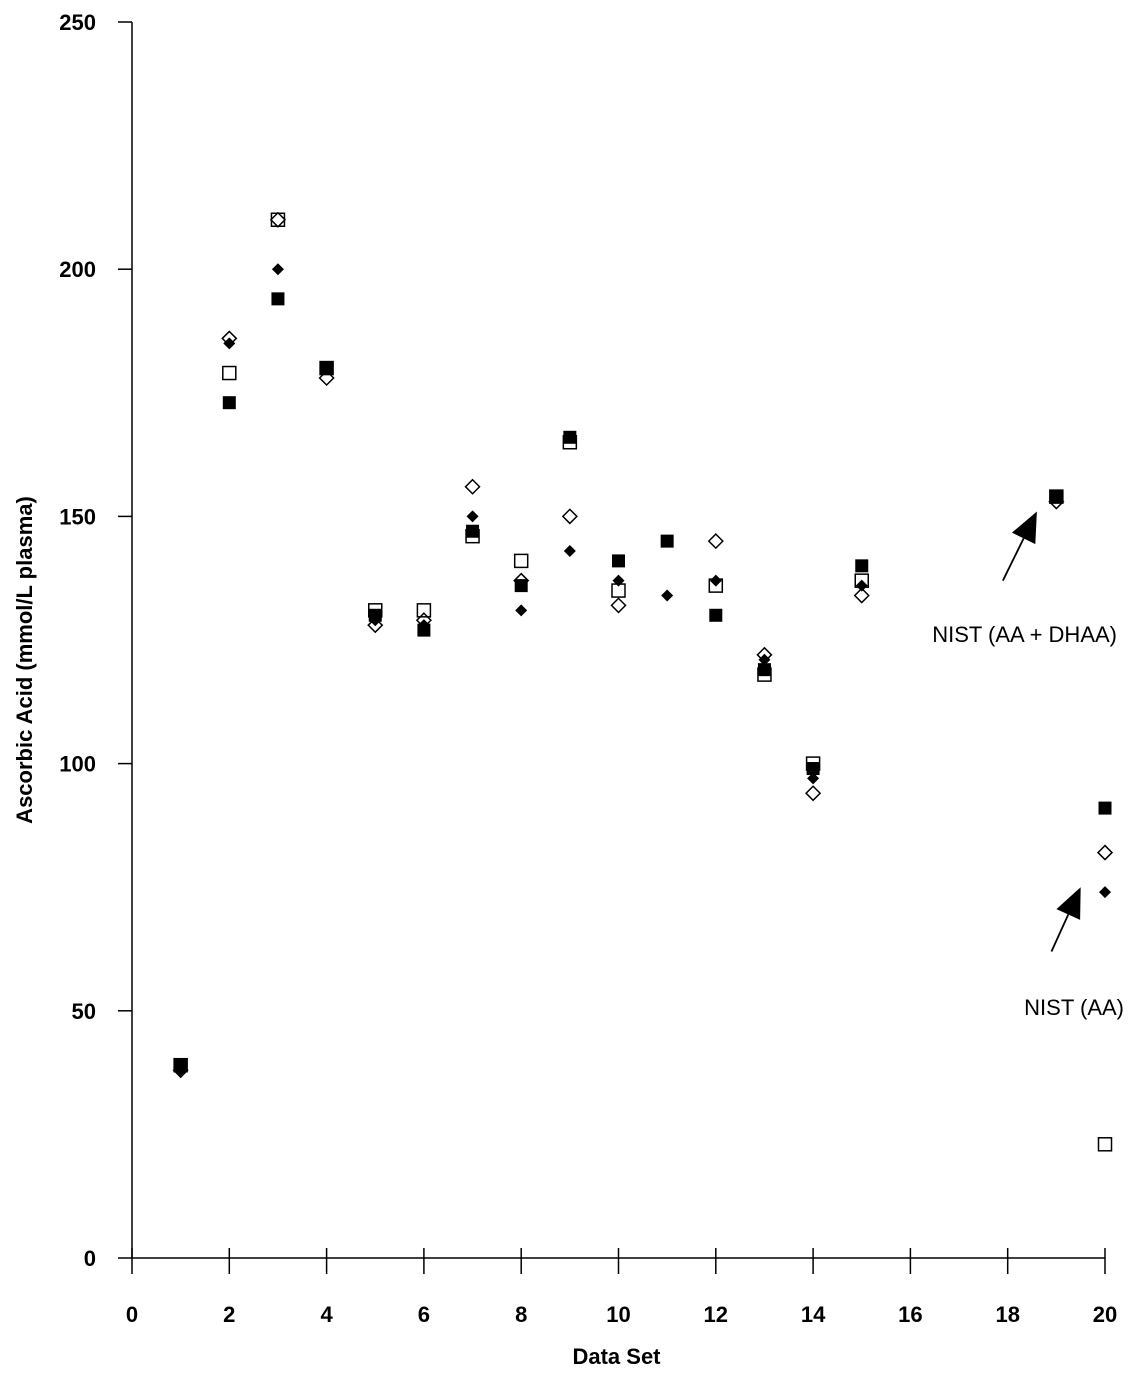 The height and width of the screenshot is (1375, 1128). What do you see at coordinates (229, 1314) in the screenshot?
I see `x-tick-label: 2` at bounding box center [229, 1314].